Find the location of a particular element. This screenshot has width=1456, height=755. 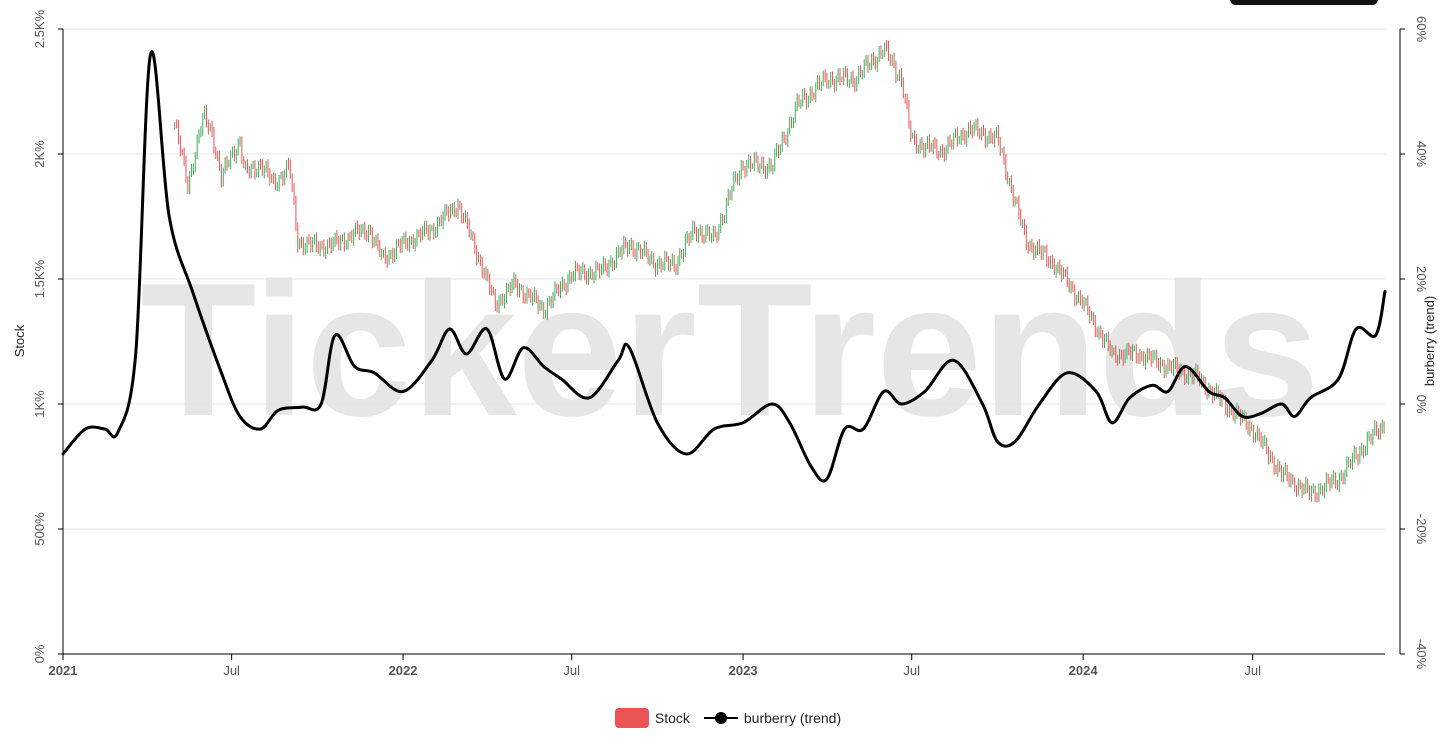

left-tick-label: 0% is located at coordinates (39, 653).